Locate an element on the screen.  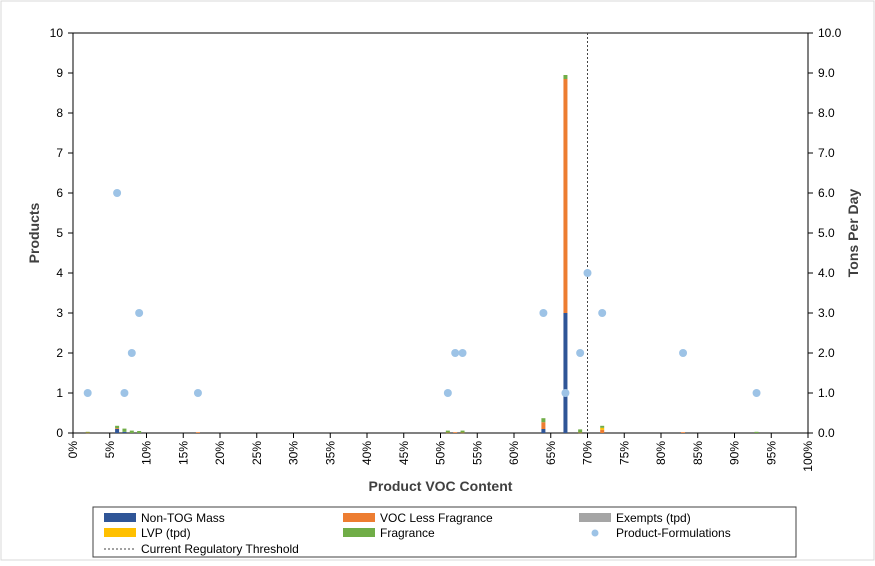
y-left-tick-label: 9 is located at coordinates (59, 73).